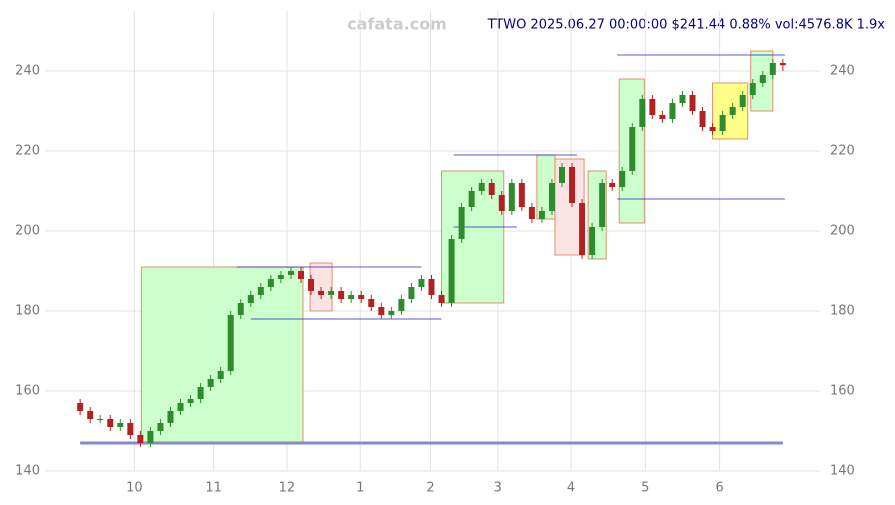 This screenshot has height=505, width=895. What do you see at coordinates (719, 488) in the screenshot?
I see `x-tick-label: 6` at bounding box center [719, 488].